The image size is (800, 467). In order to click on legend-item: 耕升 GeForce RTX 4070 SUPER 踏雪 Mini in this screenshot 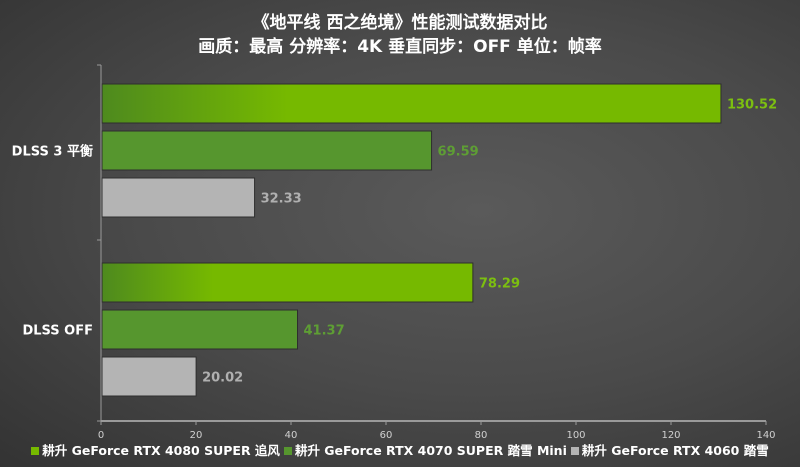, I will do `click(425, 449)`.